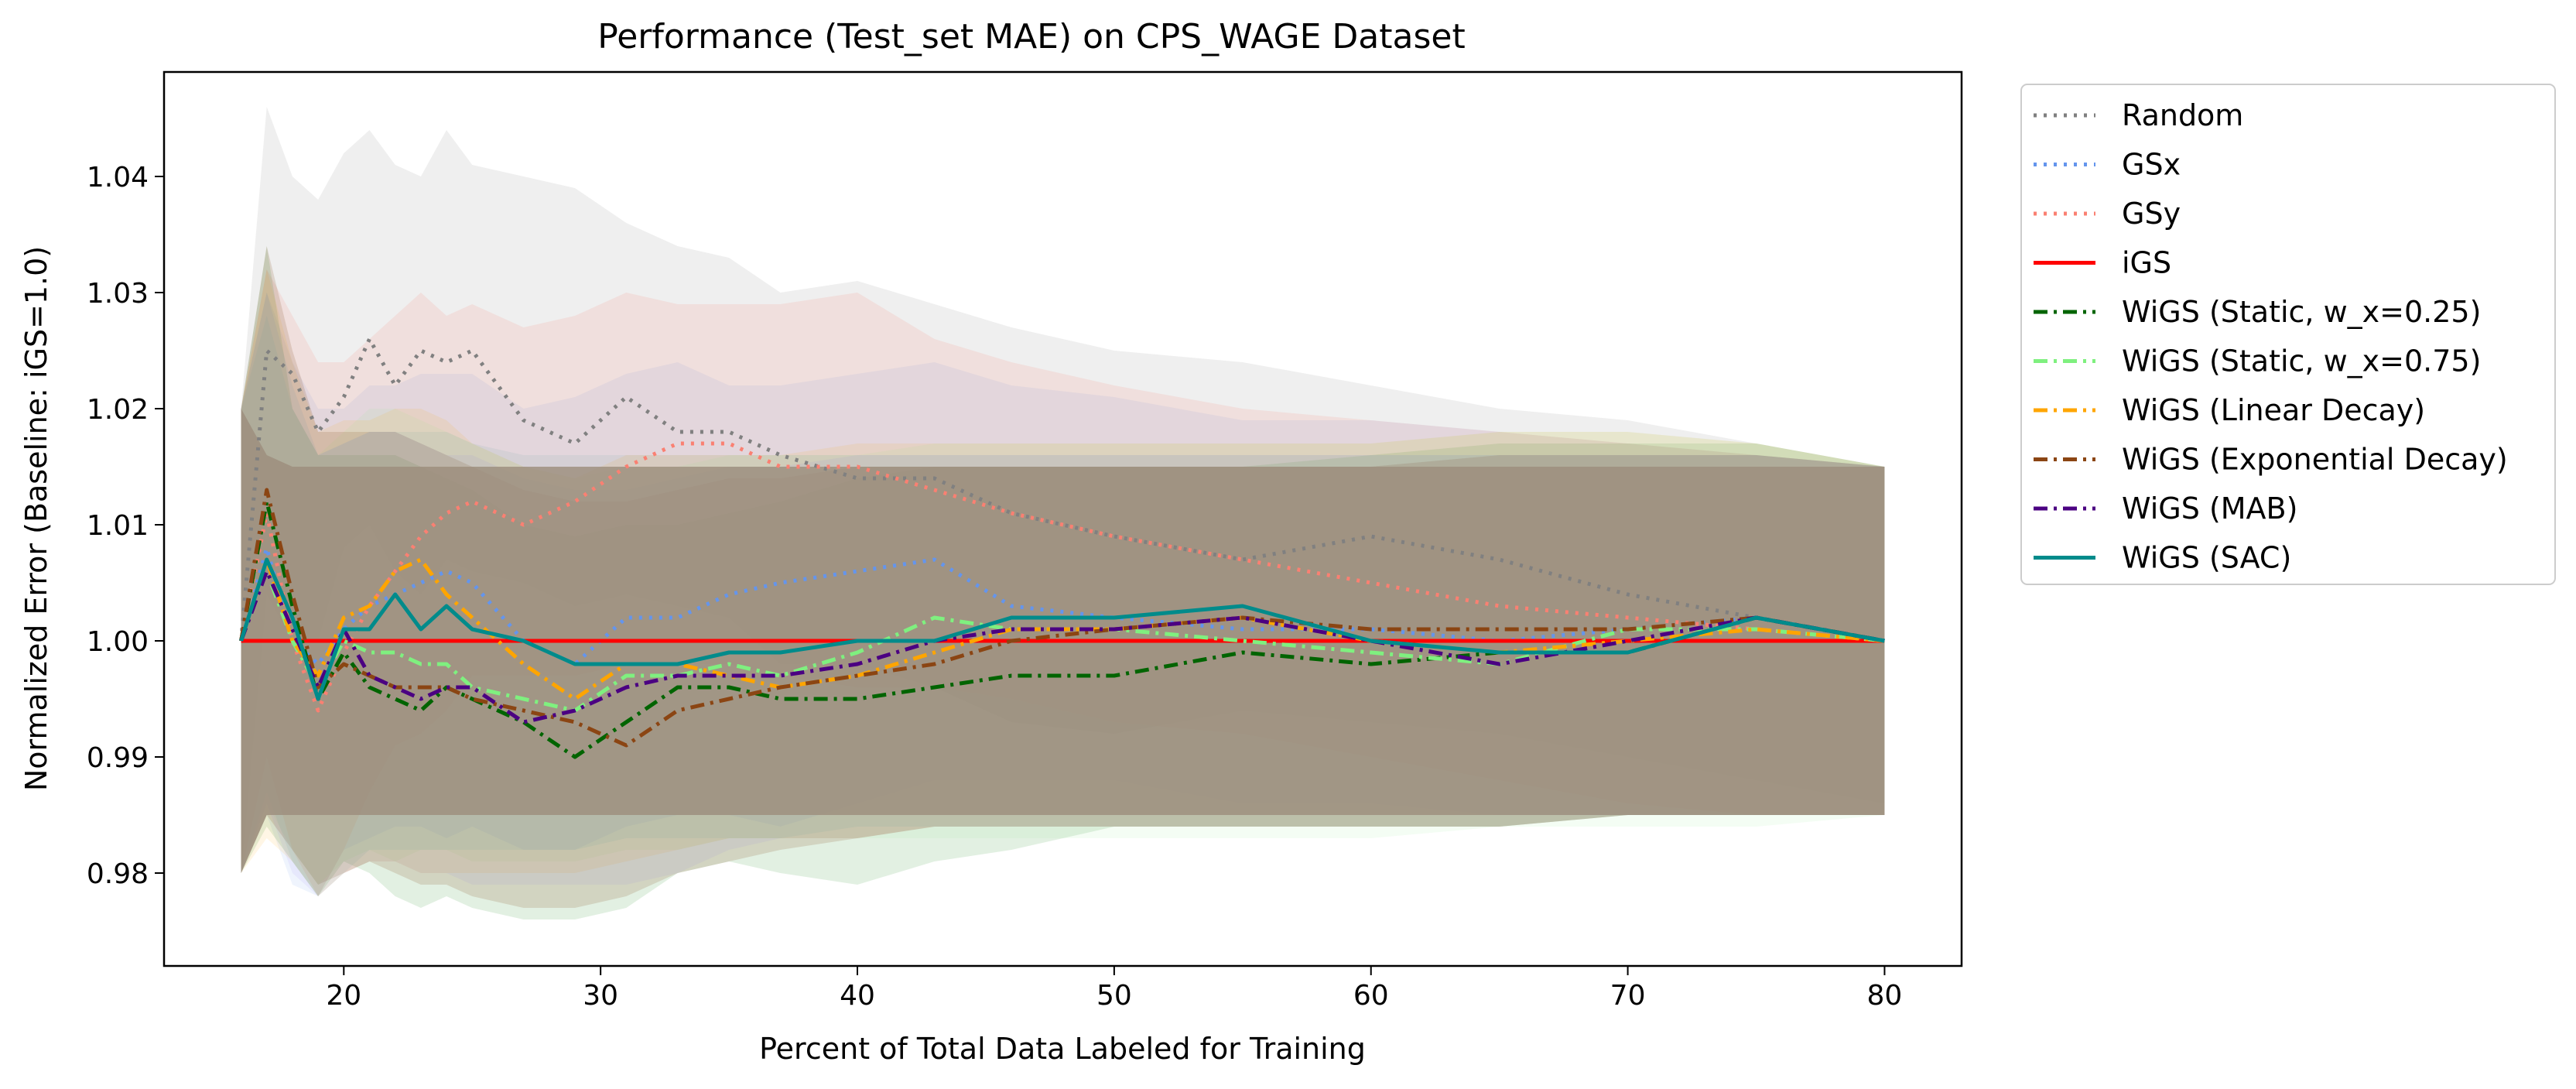 The image size is (2576, 1089). Describe the element at coordinates (118, 294) in the screenshot. I see `y-tick-label: 1.03` at that location.